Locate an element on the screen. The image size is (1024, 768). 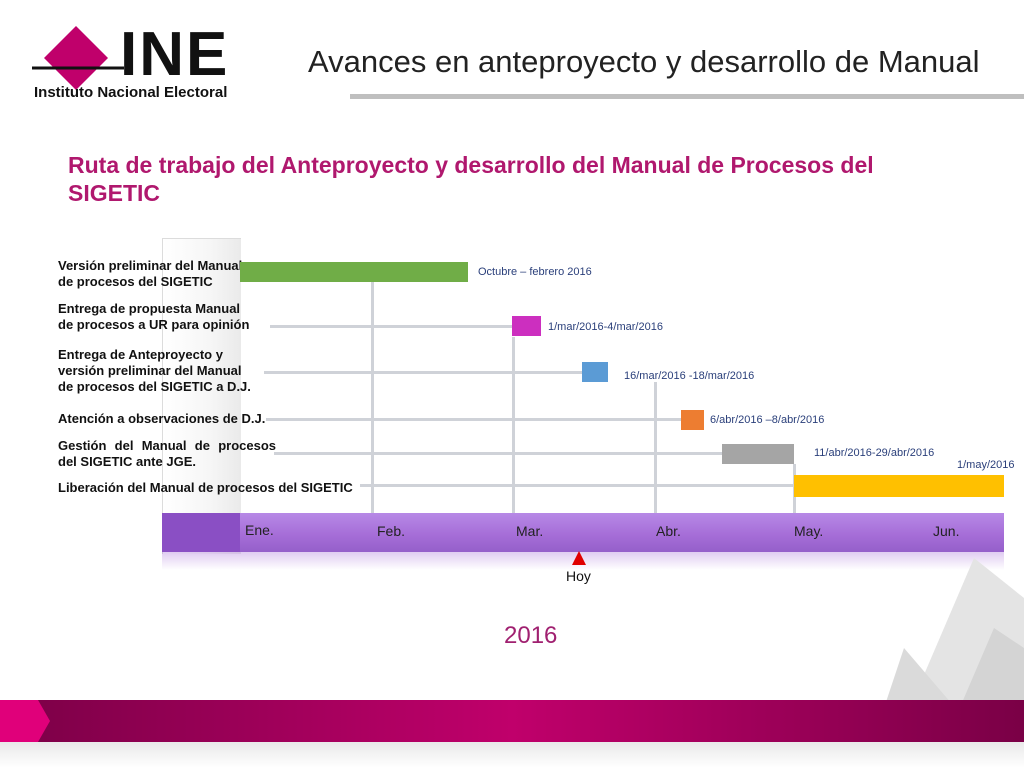
footer-shadow is located at coordinates (512, 755).